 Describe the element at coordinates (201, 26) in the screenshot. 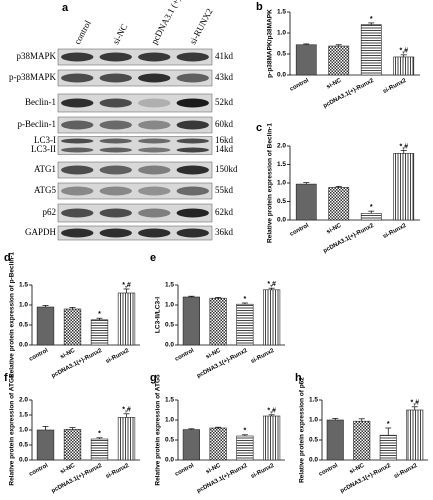

I see `lane-label: si-RUNX2` at that location.